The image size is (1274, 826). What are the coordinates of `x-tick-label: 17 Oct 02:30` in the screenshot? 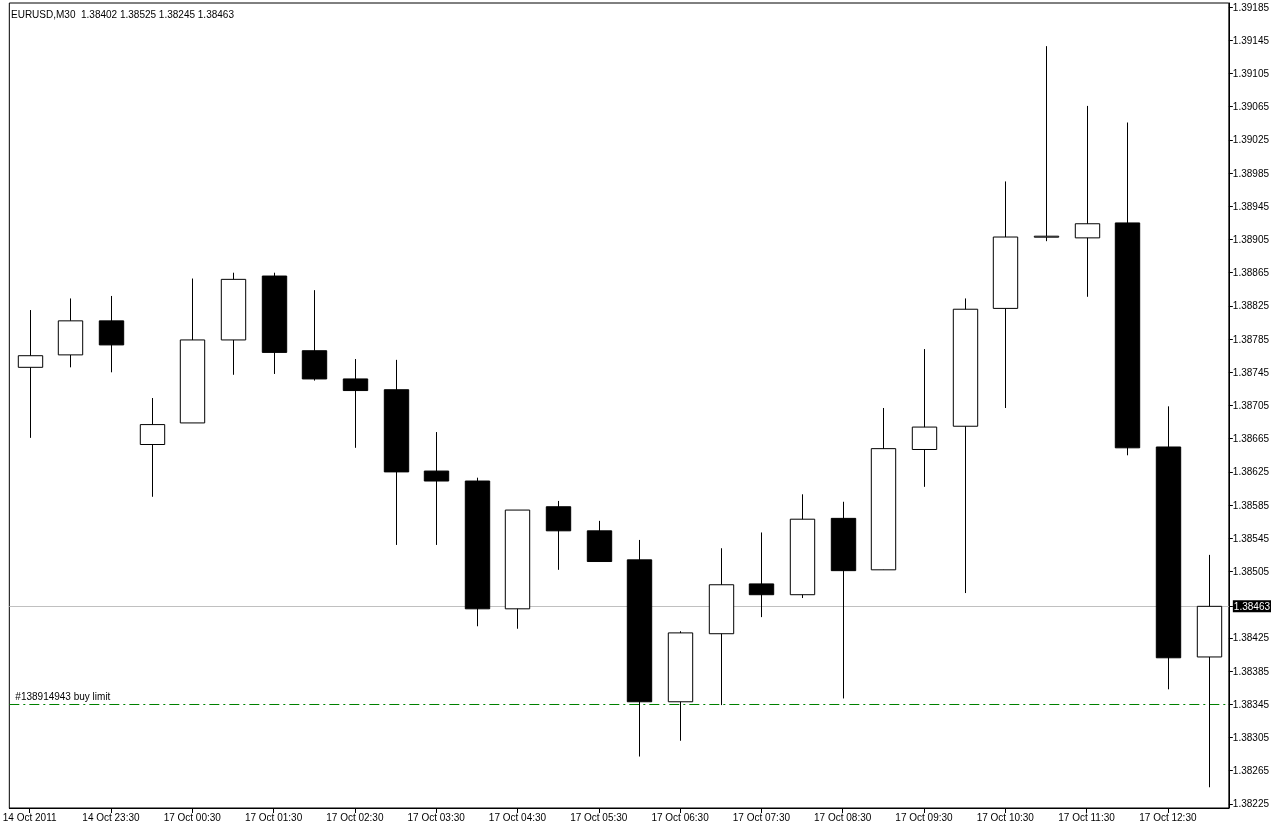 It's located at (355, 817).